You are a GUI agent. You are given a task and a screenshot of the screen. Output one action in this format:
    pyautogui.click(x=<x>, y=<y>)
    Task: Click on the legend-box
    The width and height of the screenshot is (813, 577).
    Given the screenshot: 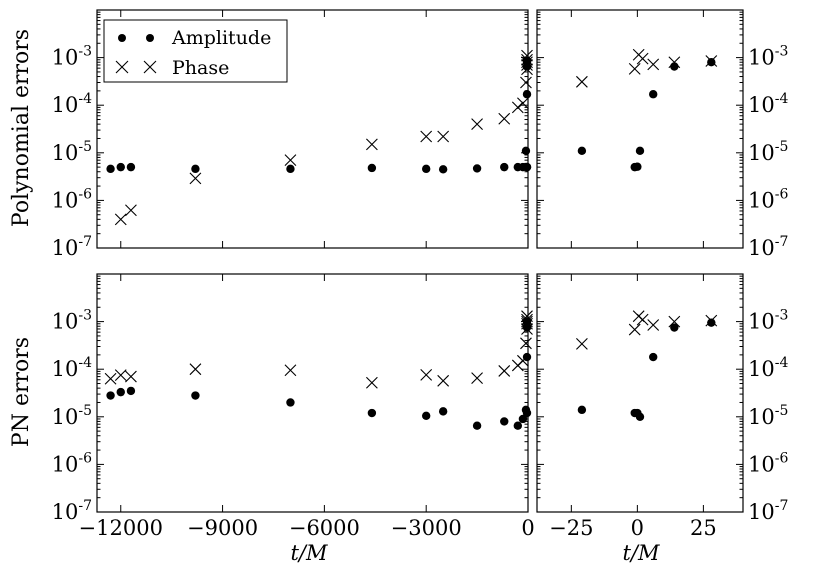 What is the action you would take?
    pyautogui.click(x=195, y=51)
    